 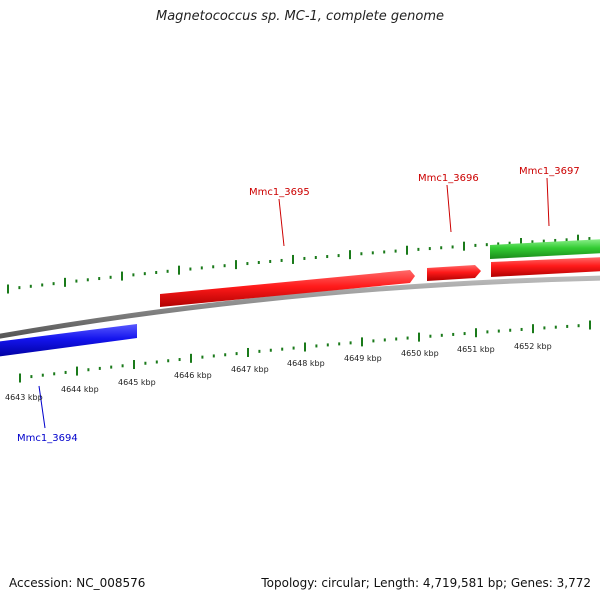 I want to click on kbp-label: 4649 kbp, so click(x=363, y=358).